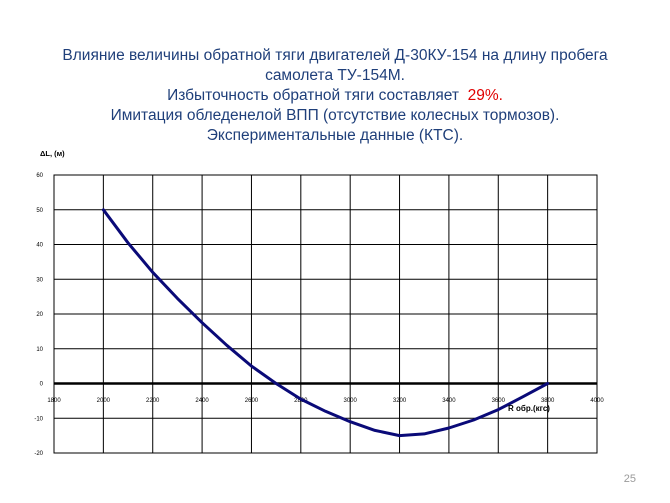 The image size is (670, 503). What do you see at coordinates (39, 280) in the screenshot?
I see `y-tick-label: 30` at bounding box center [39, 280].